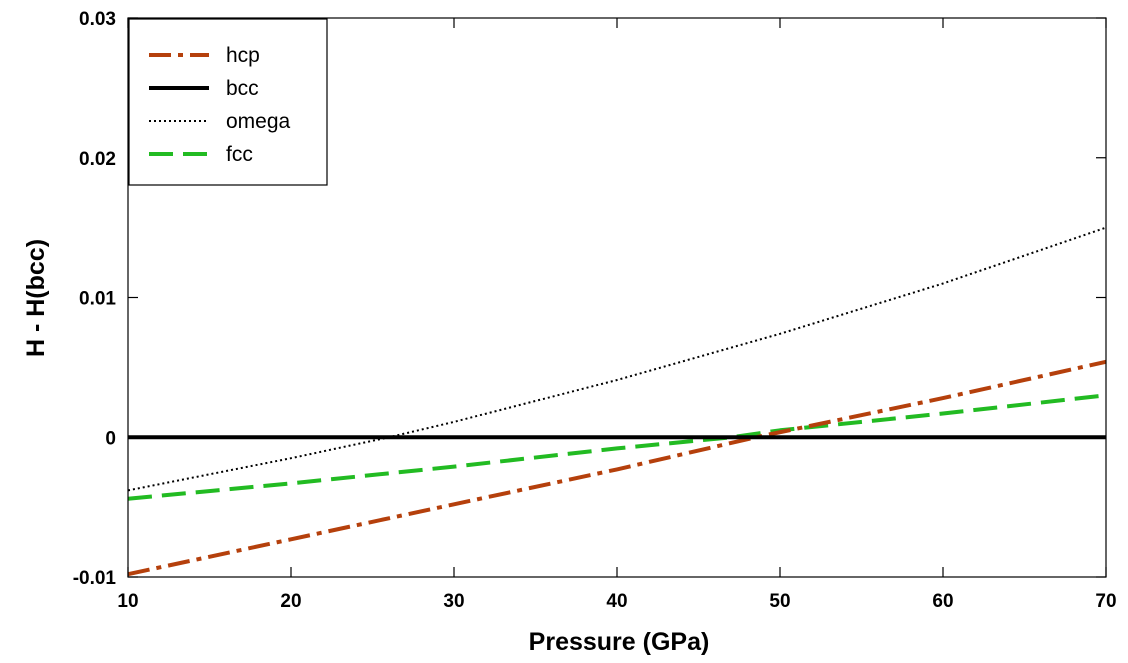 This screenshot has height=663, width=1128. I want to click on y-tick-label: 0, so click(110, 438).